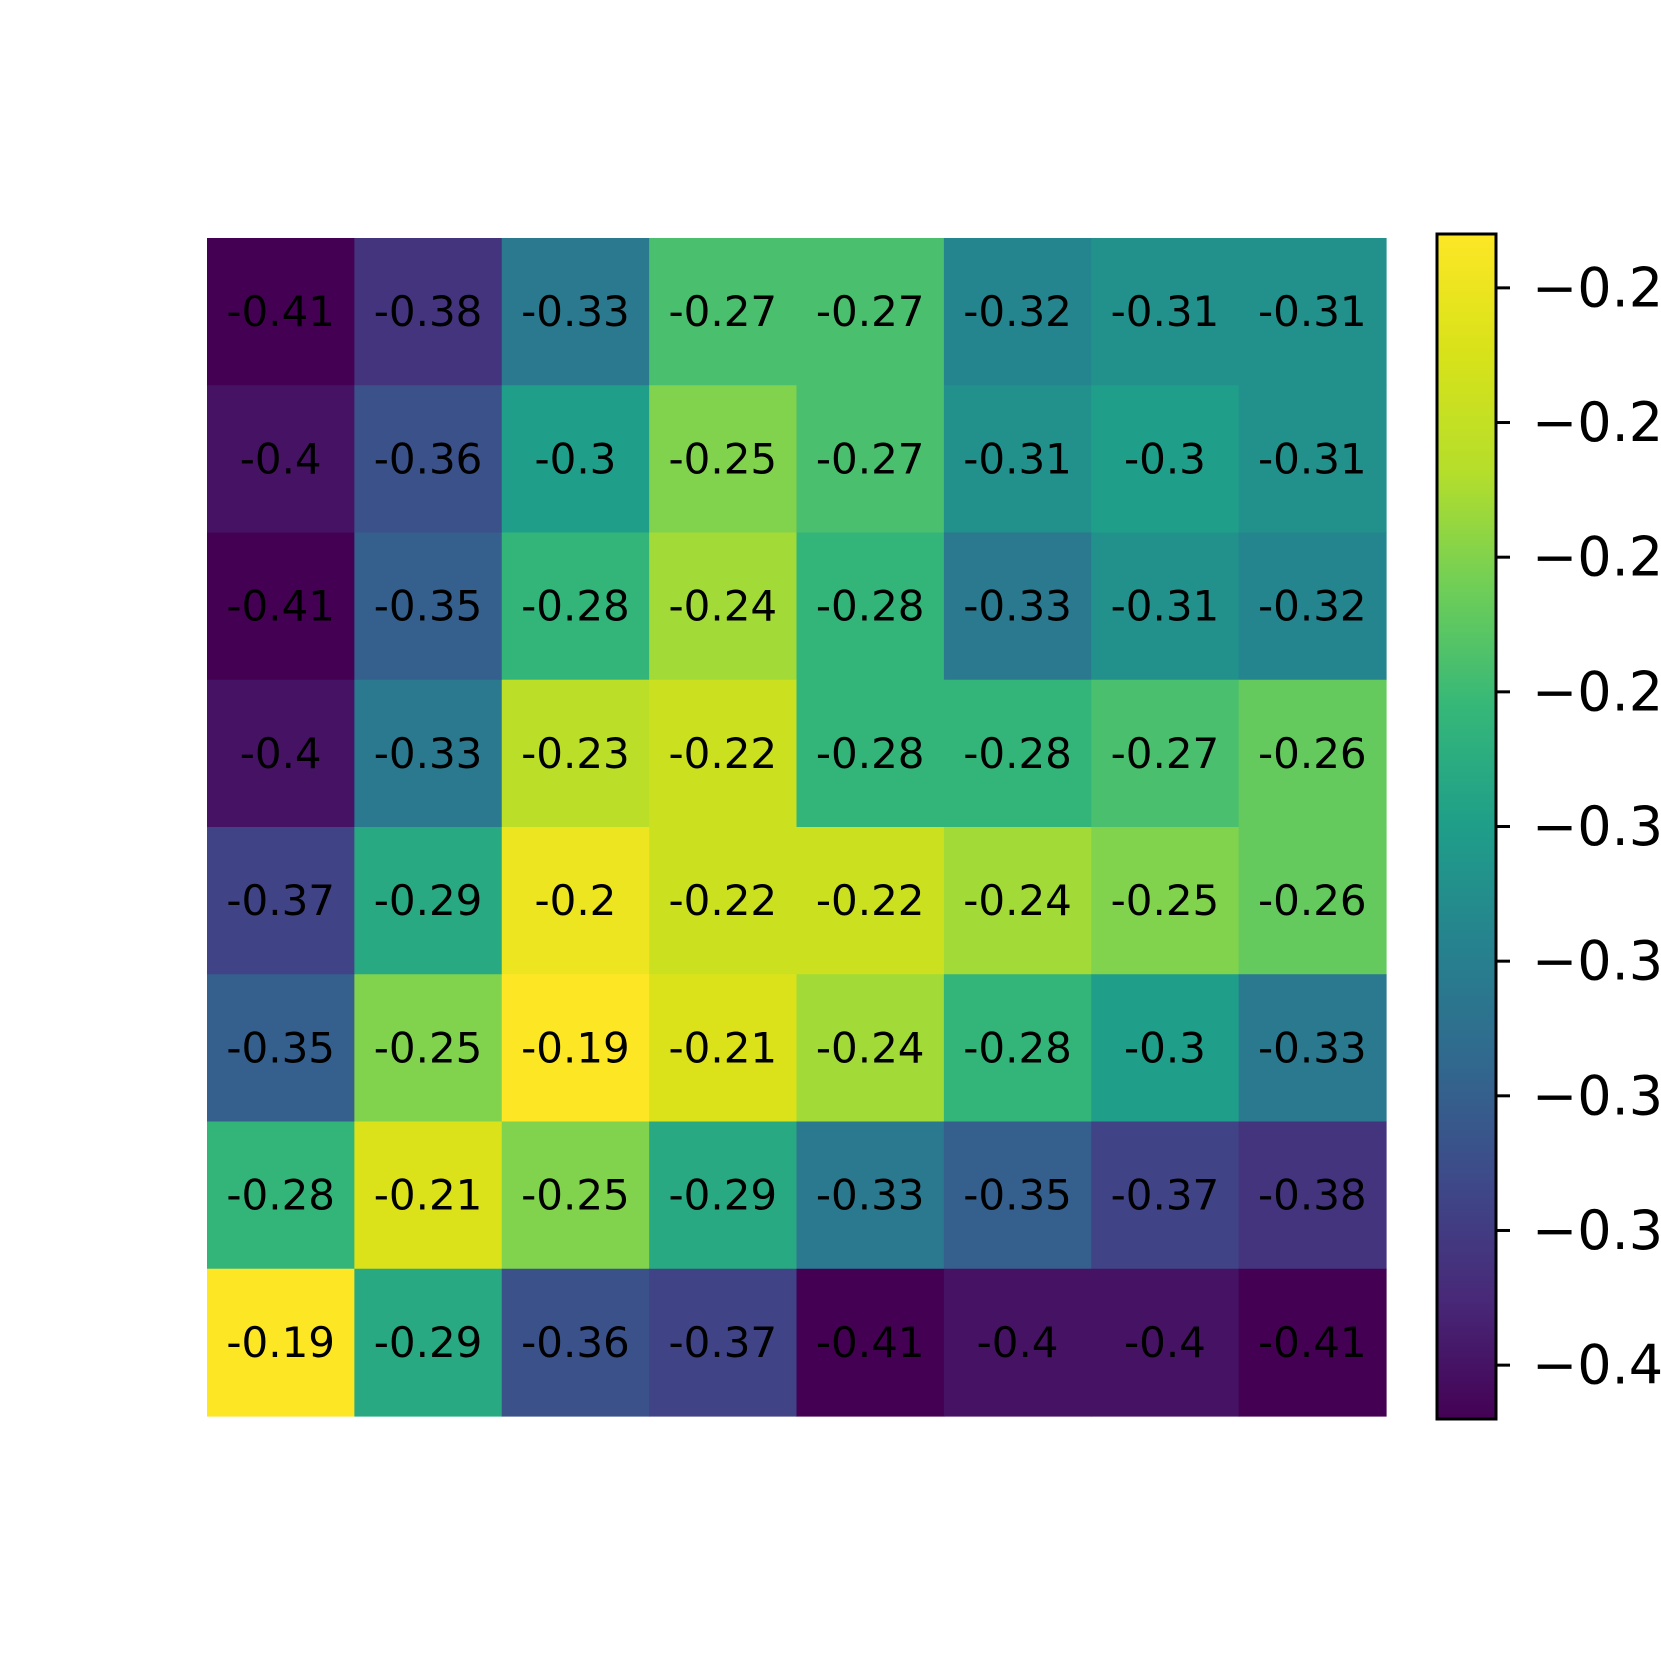 The height and width of the screenshot is (1661, 1661). I want to click on heatmap-cell-label: -0.37, so click(280, 900).